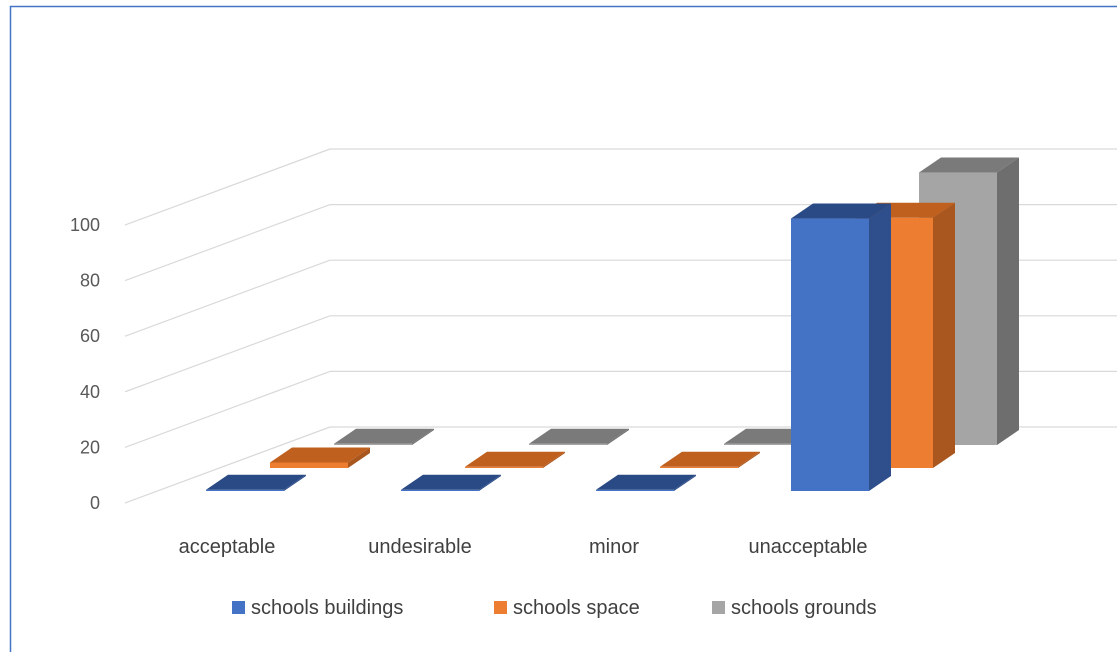 Image resolution: width=1117 pixels, height=652 pixels. I want to click on bar-schools-space-undesirable, so click(515, 459).